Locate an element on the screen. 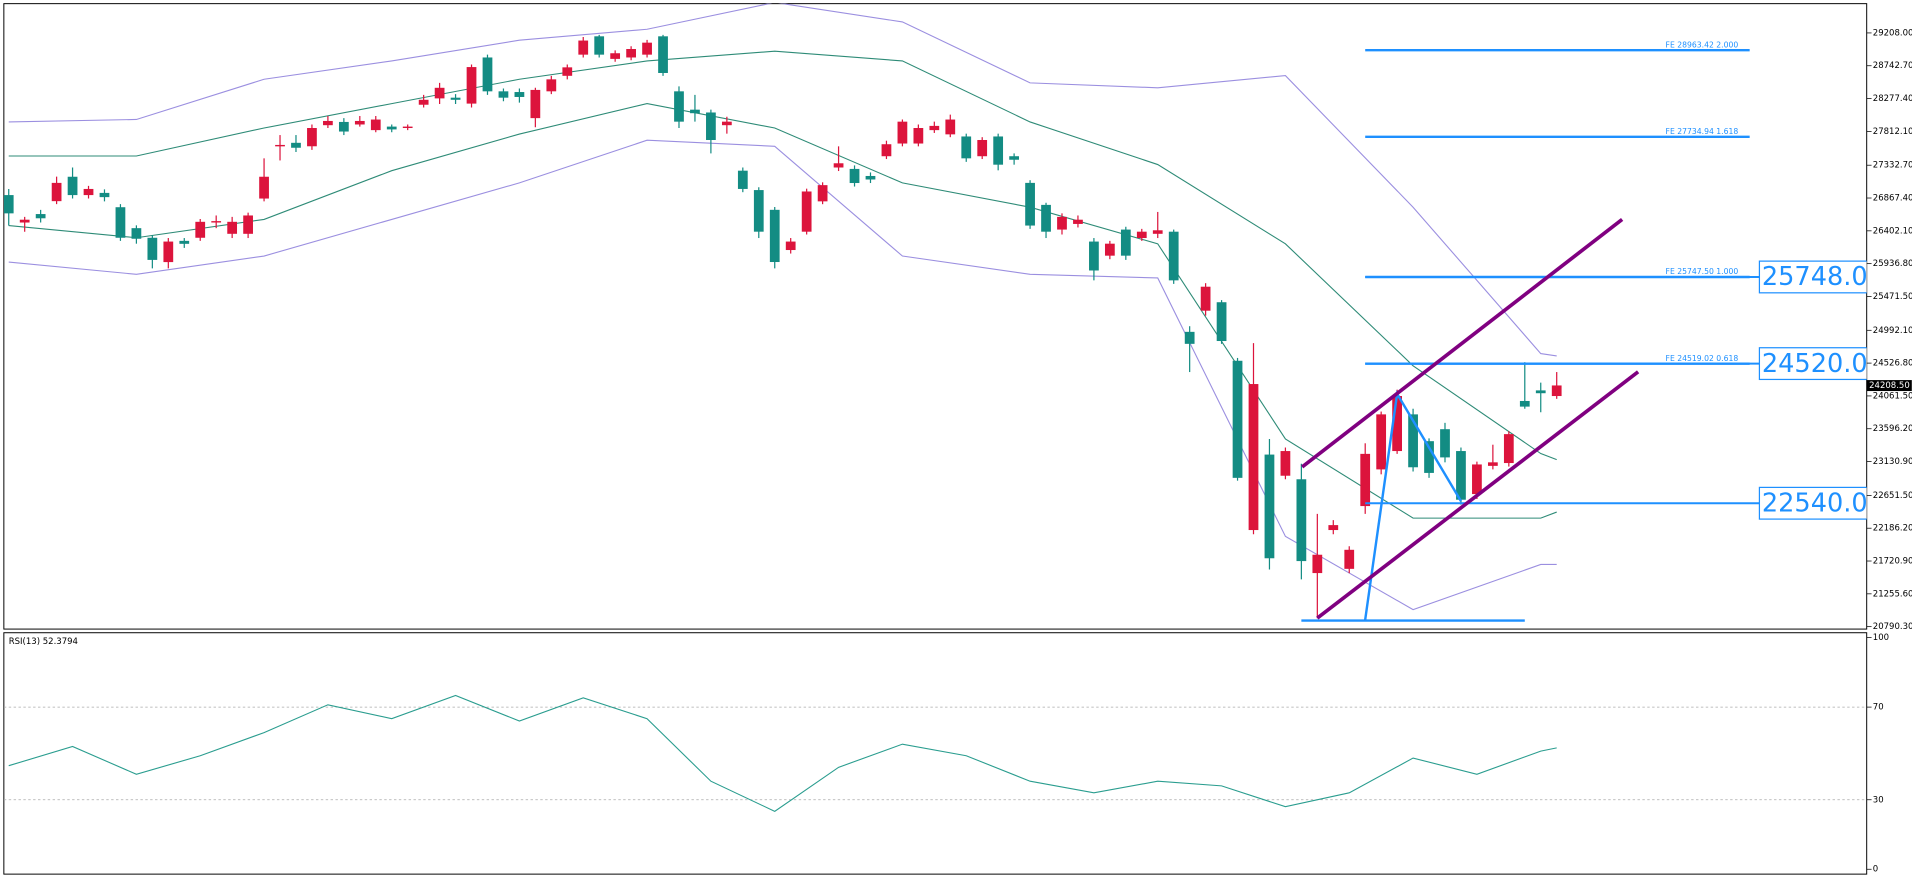 This screenshot has width=1912, height=879. y-tick-label: 22186.20 is located at coordinates (1892, 529).